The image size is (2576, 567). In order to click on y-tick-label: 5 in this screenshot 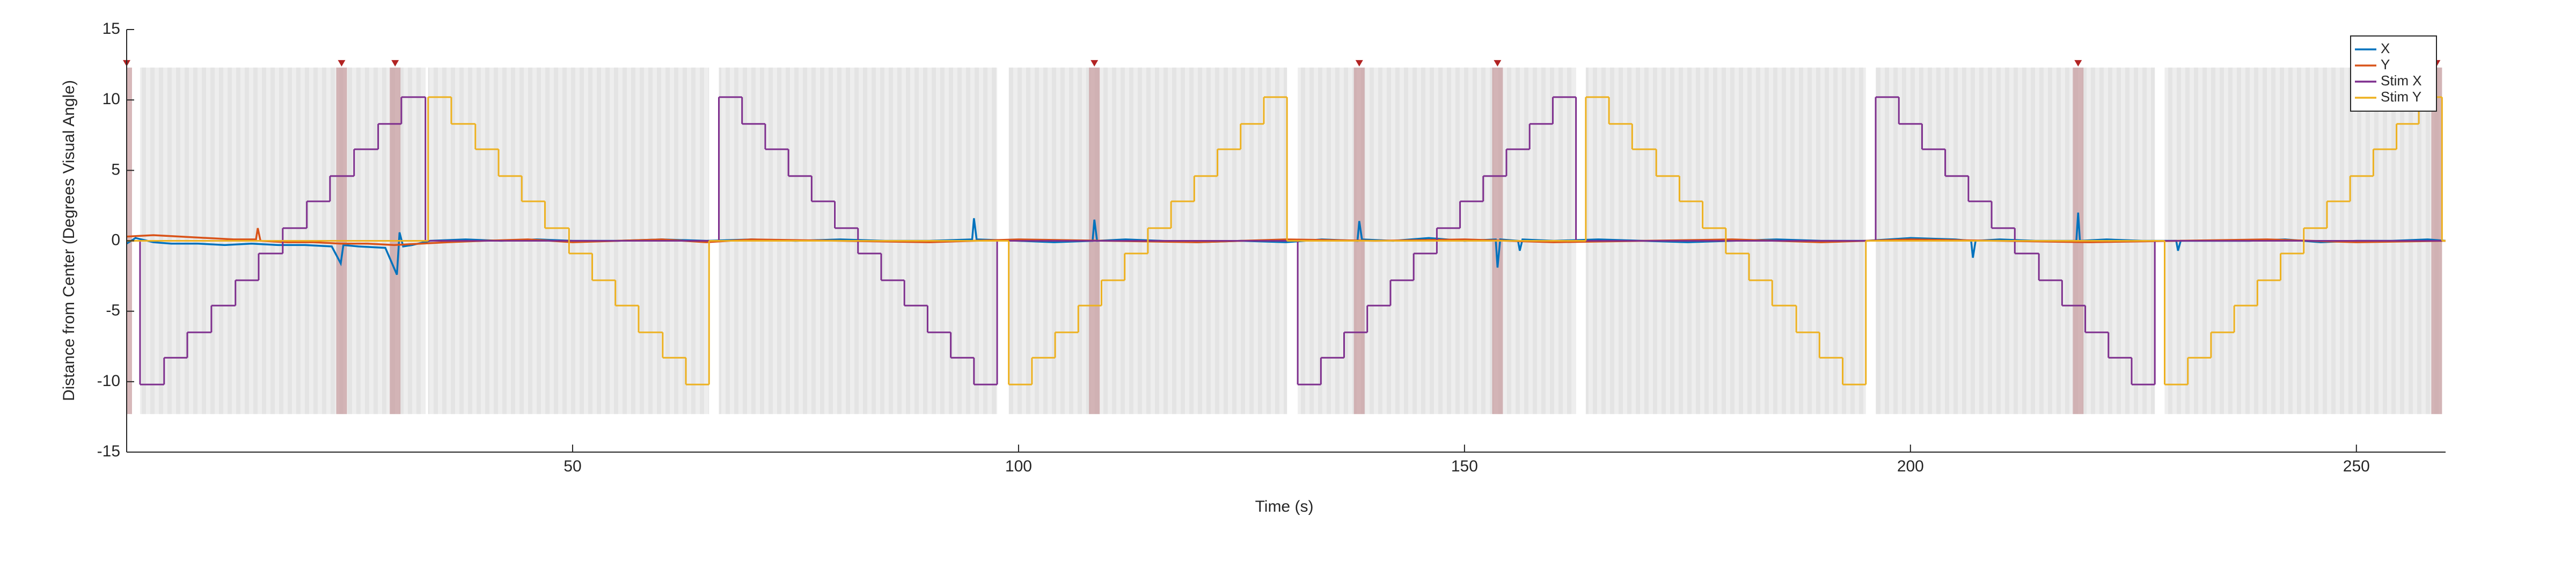, I will do `click(115, 169)`.